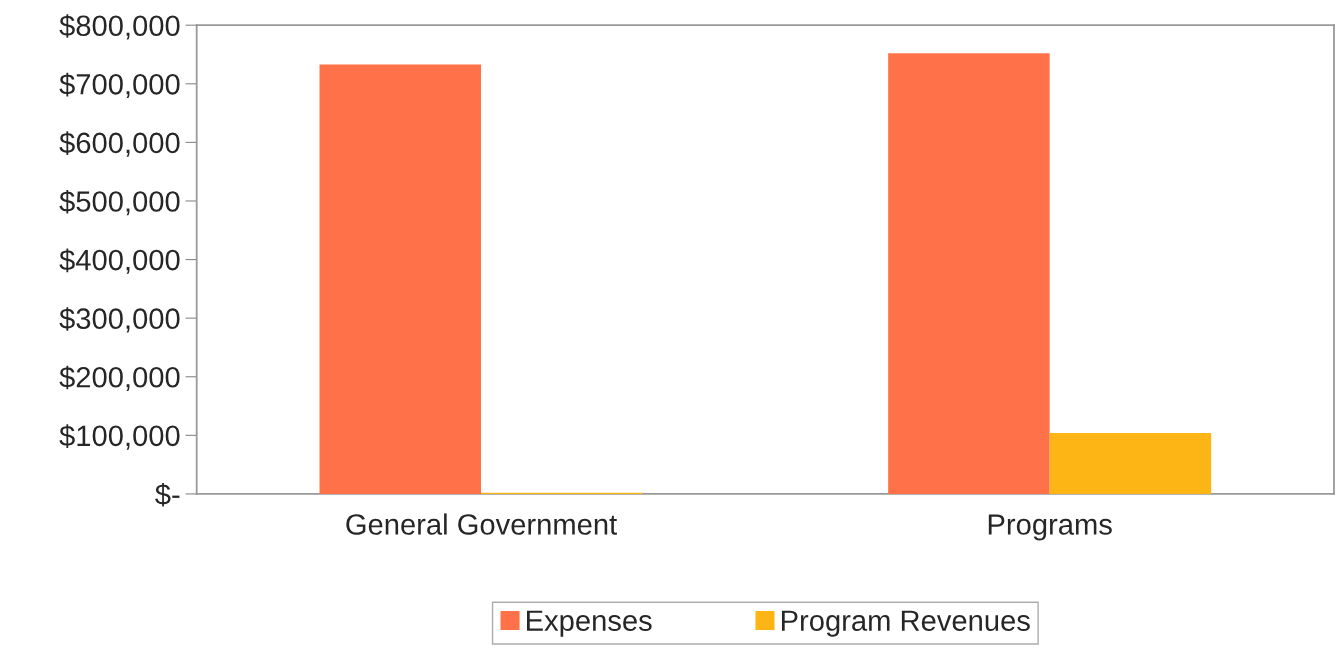 This screenshot has height=663, width=1338. I want to click on y-tick-label: $300,000, so click(119, 320).